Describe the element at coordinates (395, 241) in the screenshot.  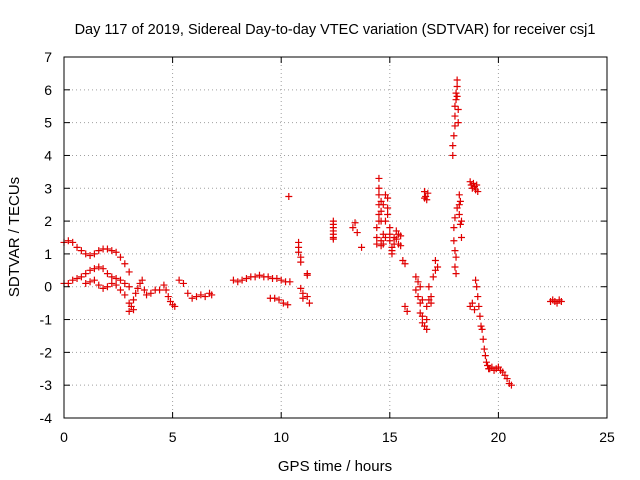
I see `series-arc-k` at that location.